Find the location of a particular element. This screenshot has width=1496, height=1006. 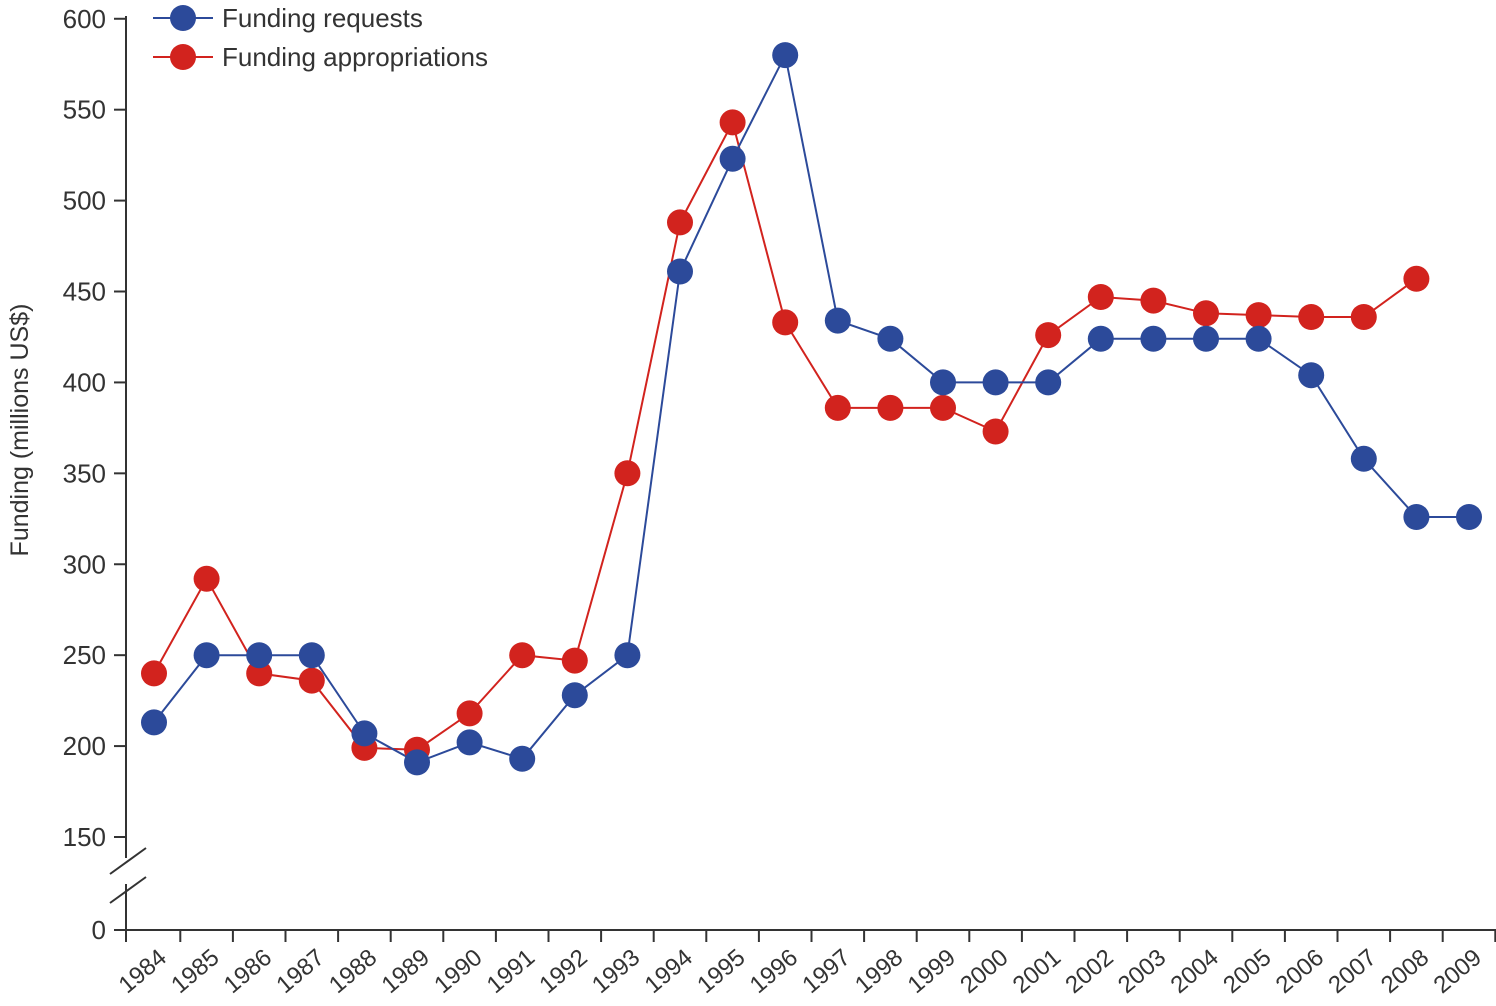

x-tick-label: 2009 is located at coordinates (1458, 971).